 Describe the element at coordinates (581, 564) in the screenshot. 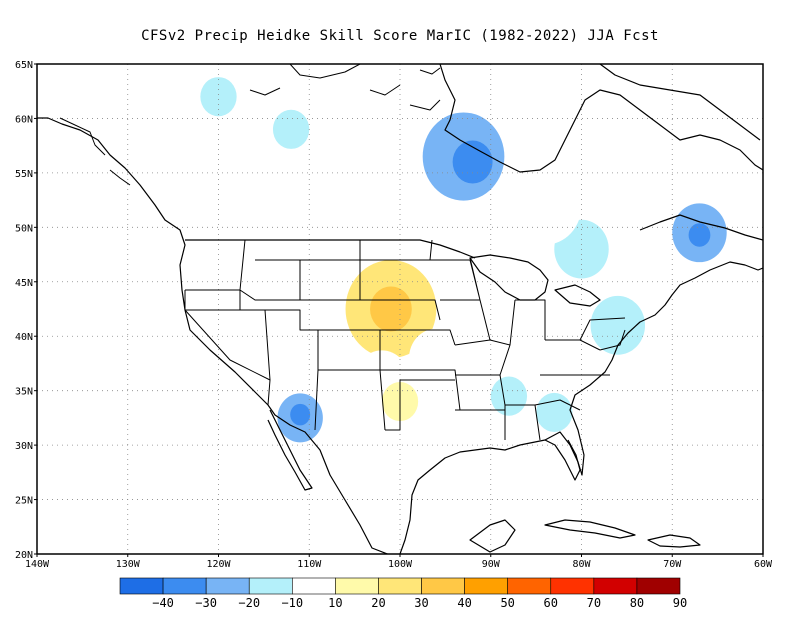

I see `longitude-label: 80W` at that location.